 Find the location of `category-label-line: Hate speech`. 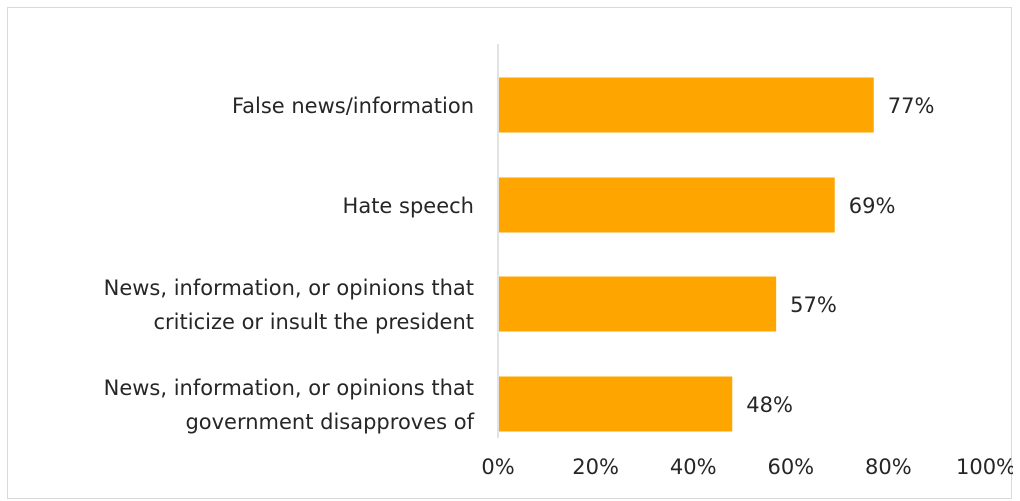

category-label-line: Hate speech is located at coordinates (408, 206).